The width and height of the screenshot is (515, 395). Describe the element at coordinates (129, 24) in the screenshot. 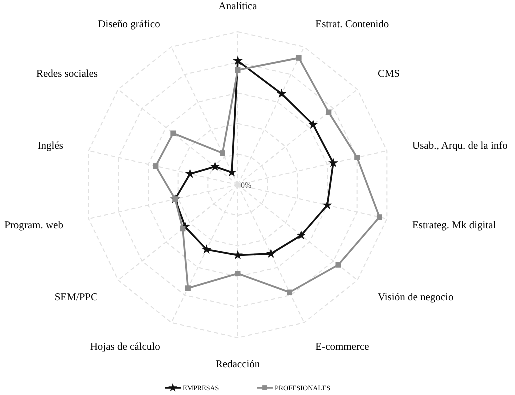

I see `spoke-label: Diseño gráfico` at that location.